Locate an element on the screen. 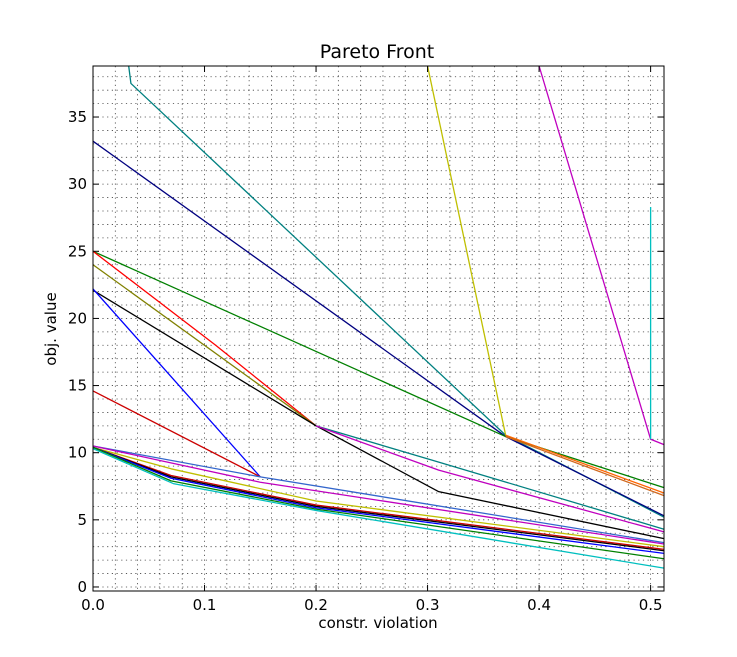 The width and height of the screenshot is (737, 657). x-tick-label: 0.1 is located at coordinates (205, 605).